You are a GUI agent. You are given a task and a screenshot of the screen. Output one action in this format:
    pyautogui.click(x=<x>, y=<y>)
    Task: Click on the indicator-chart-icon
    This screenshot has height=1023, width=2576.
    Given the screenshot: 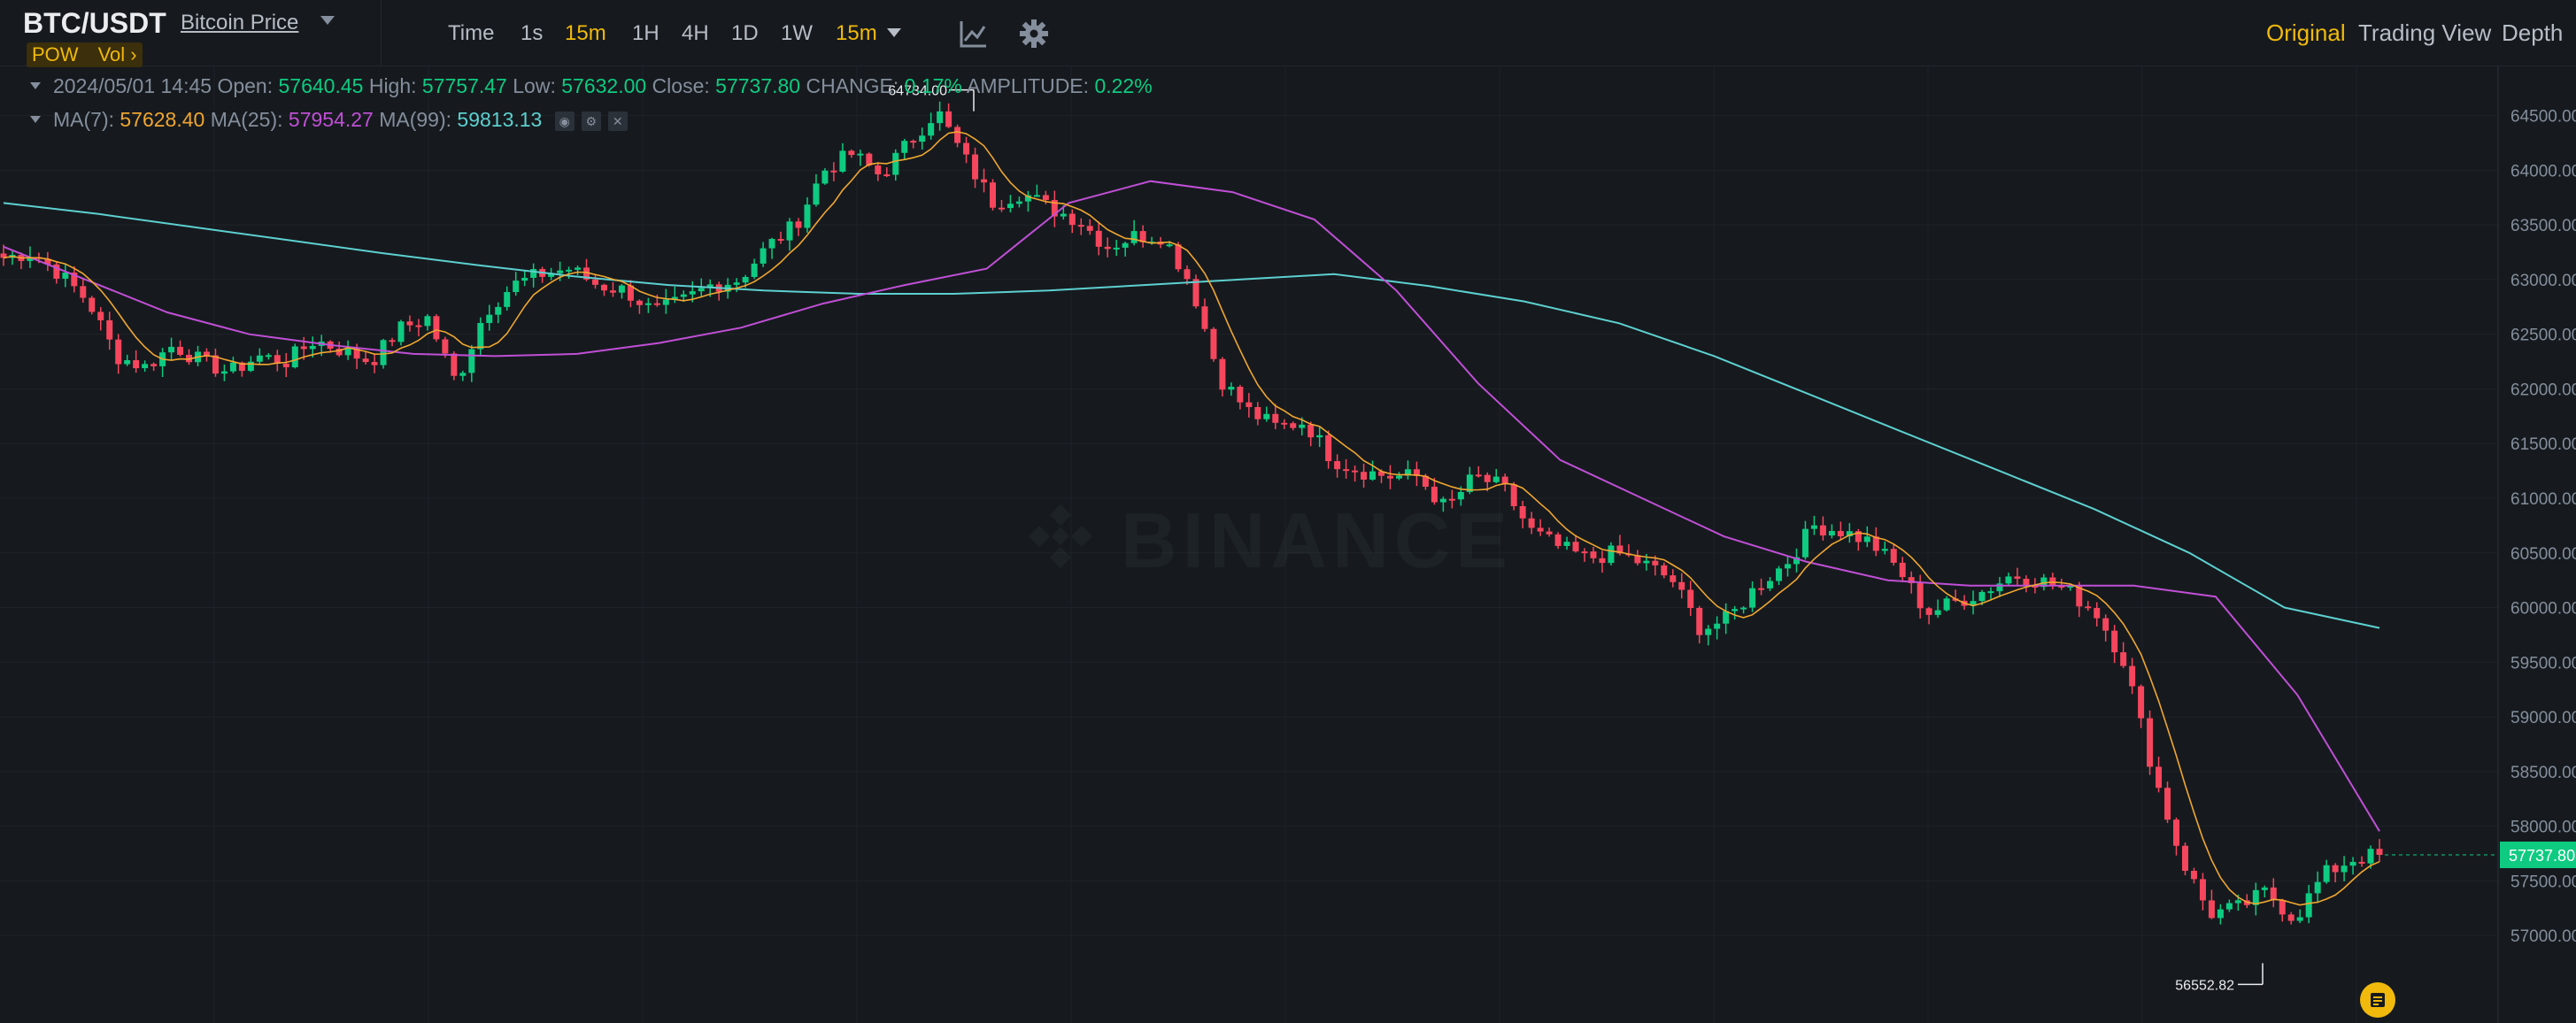 What is the action you would take?
    pyautogui.click(x=974, y=34)
    